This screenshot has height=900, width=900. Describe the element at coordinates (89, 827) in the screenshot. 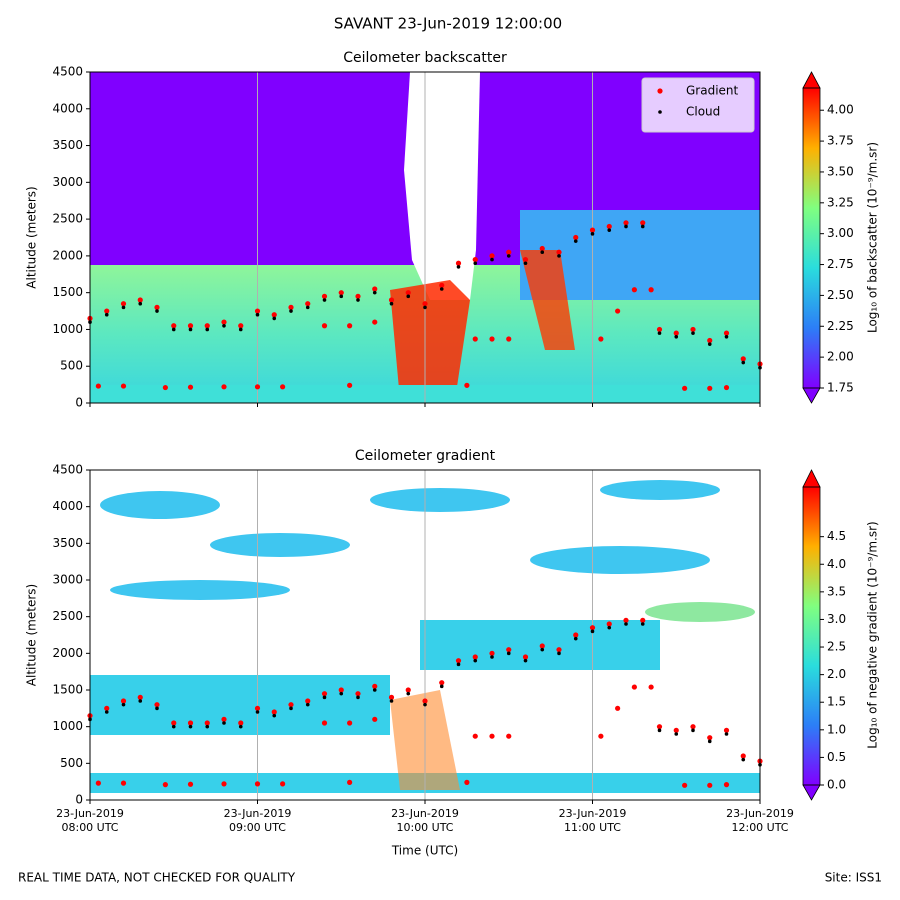

I see `x-tick-label: 08:00 UTC` at that location.